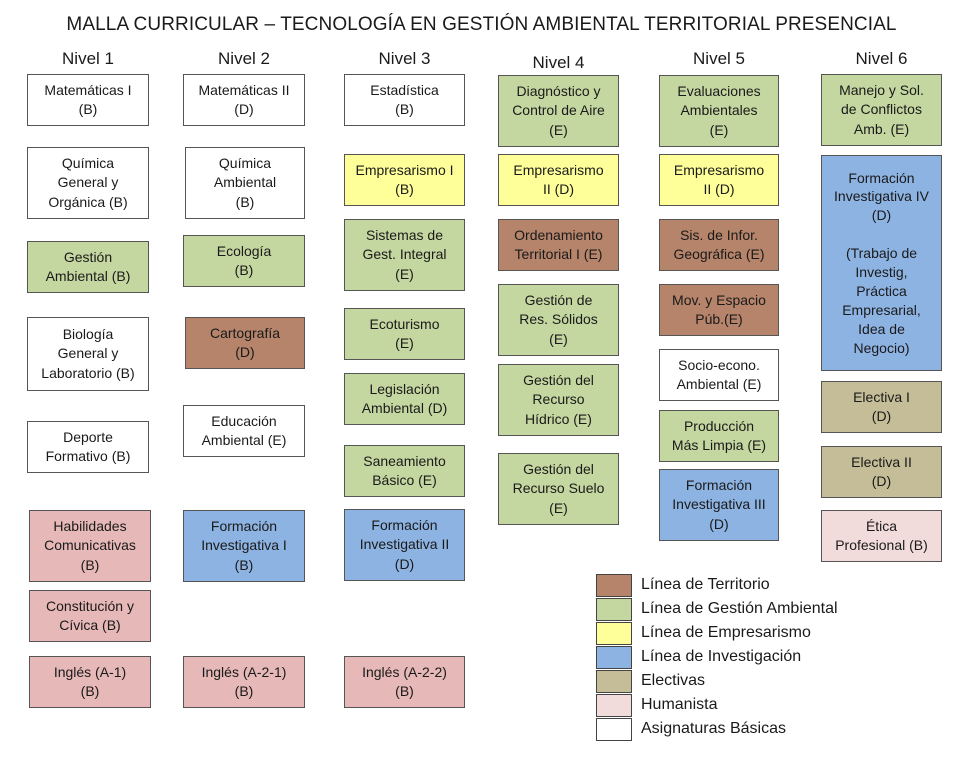 Image resolution: width=963 pixels, height=761 pixels. What do you see at coordinates (713, 728) in the screenshot?
I see `legend-label-basicas: Asignaturas Básicas` at bounding box center [713, 728].